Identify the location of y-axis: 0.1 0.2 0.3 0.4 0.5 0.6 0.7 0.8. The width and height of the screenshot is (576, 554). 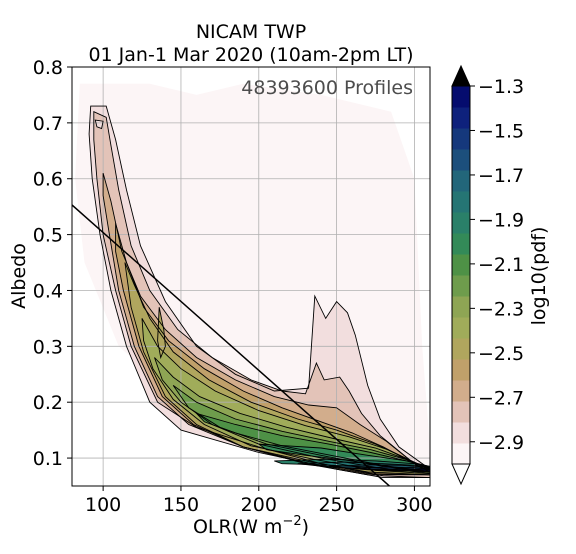
(52, 263).